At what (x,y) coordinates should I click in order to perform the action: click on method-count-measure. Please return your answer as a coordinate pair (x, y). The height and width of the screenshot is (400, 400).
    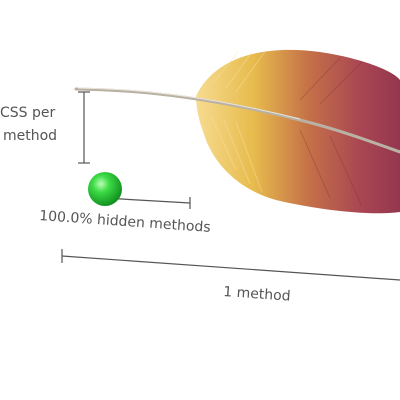
    Looking at the image, I should click on (230, 265).